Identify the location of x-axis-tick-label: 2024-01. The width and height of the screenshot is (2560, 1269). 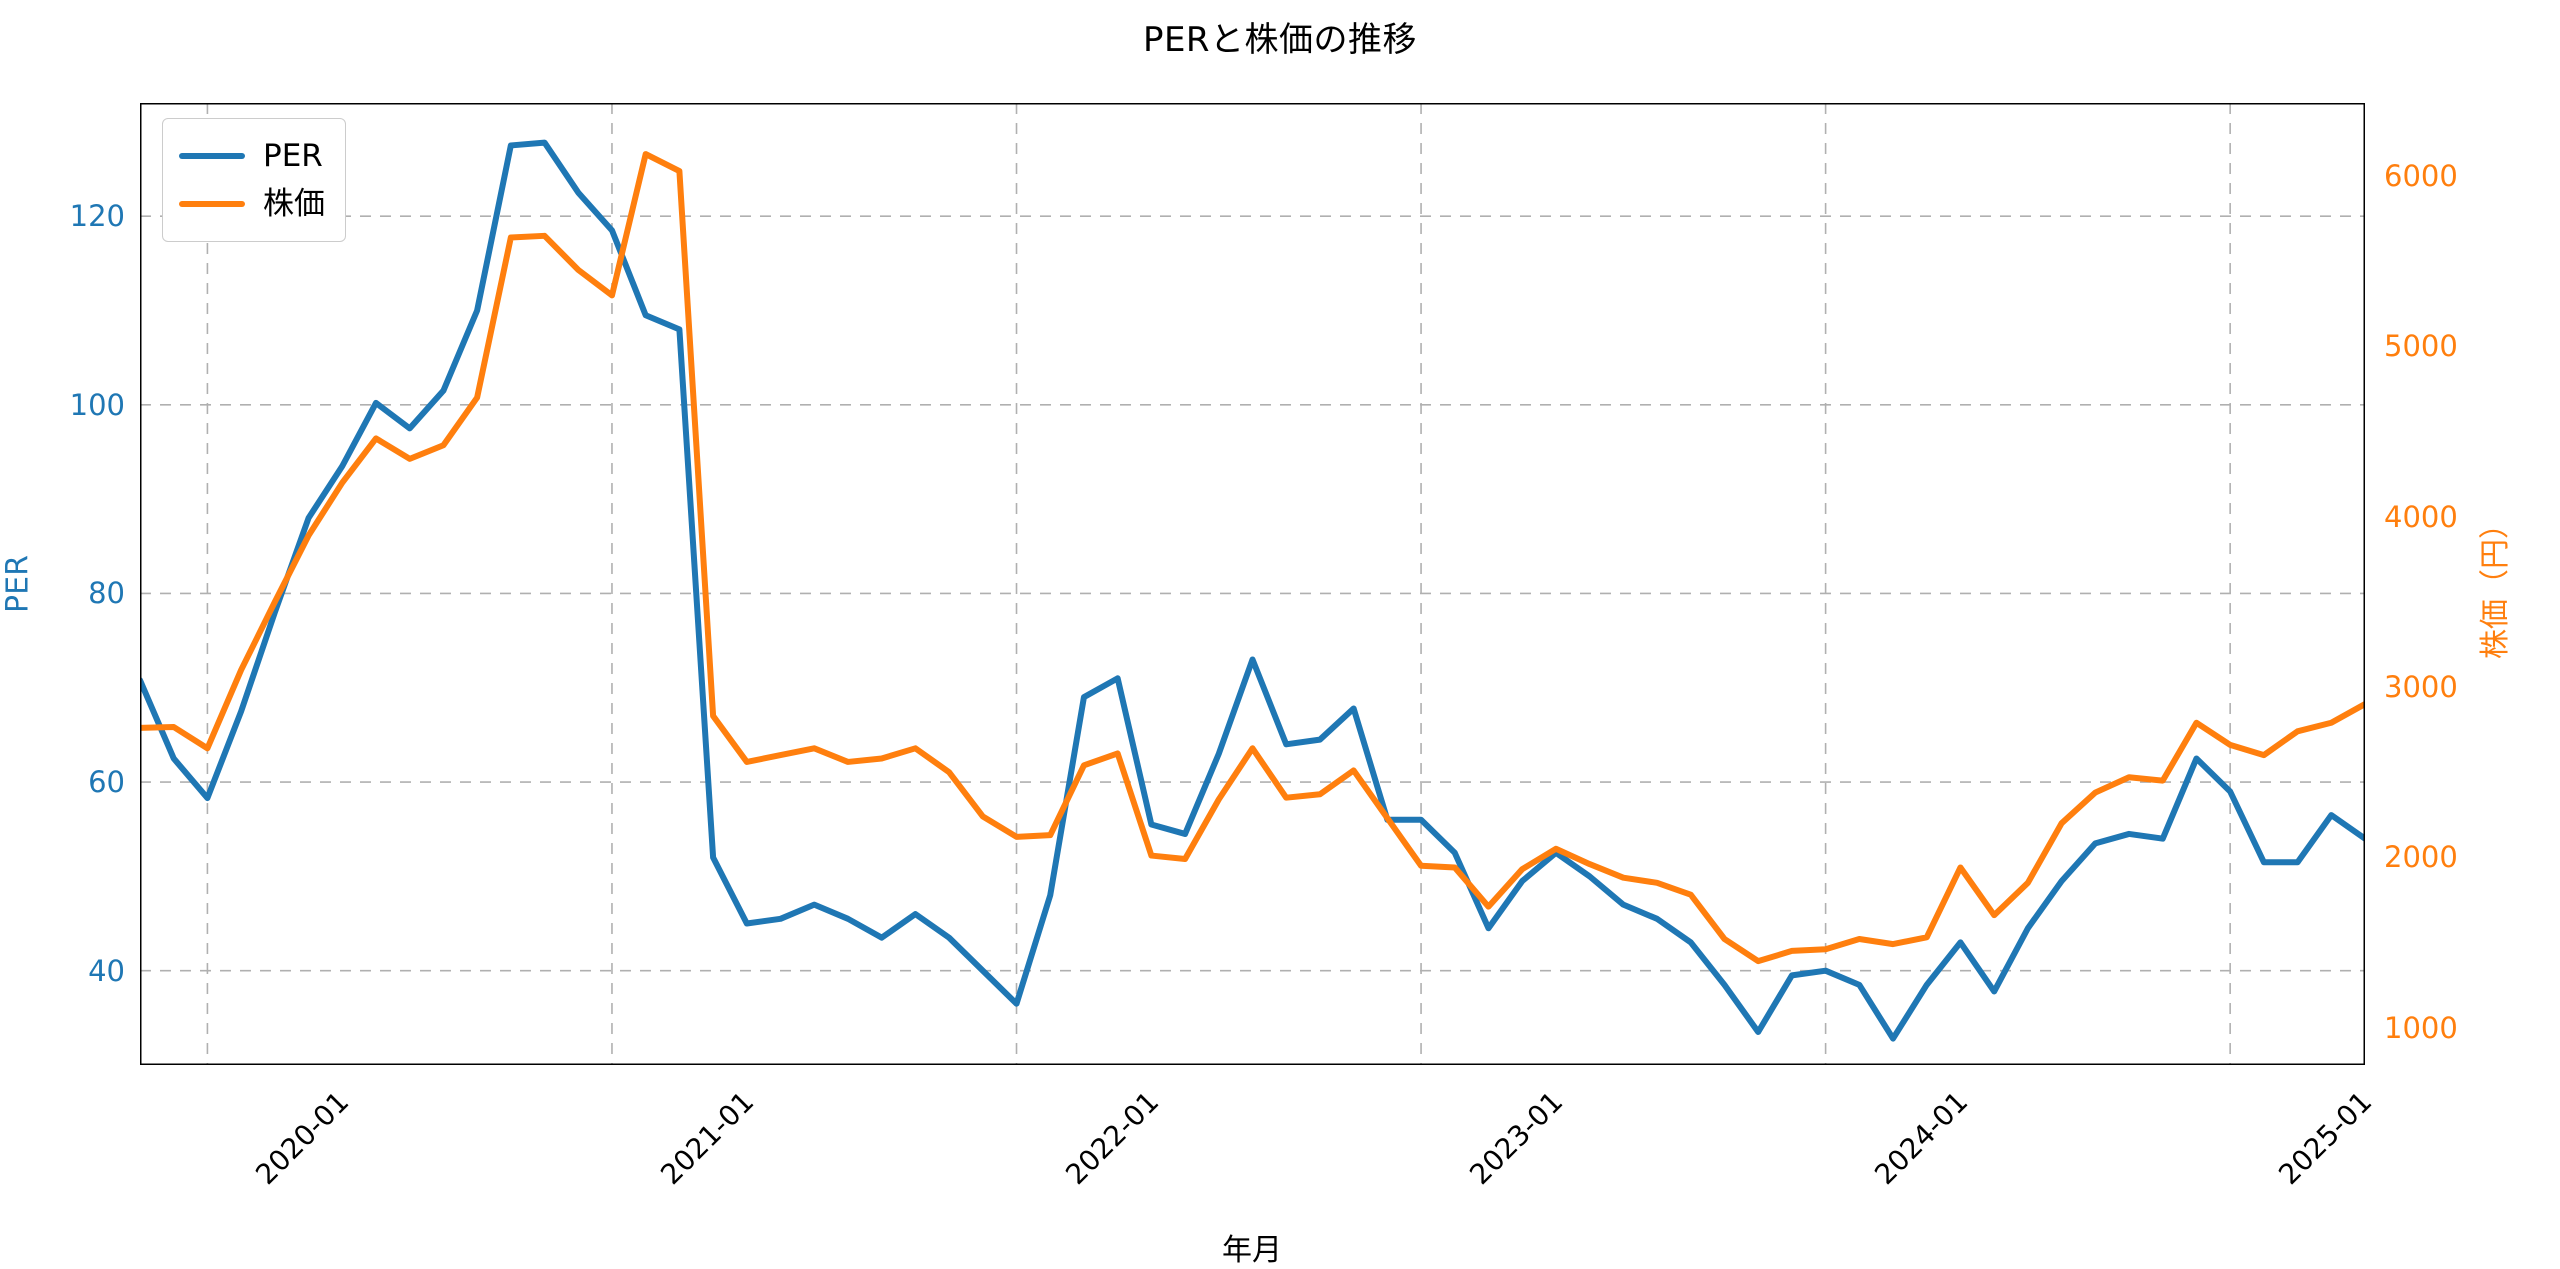
(1920, 1138).